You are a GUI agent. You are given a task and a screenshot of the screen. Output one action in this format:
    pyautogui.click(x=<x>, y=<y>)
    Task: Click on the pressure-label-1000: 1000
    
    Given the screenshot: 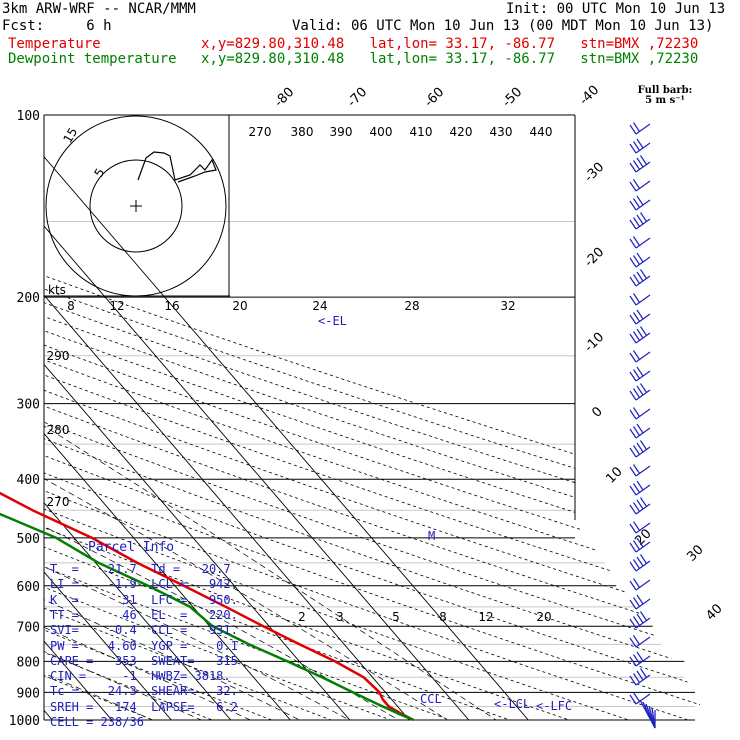 What is the action you would take?
    pyautogui.click(x=24, y=721)
    